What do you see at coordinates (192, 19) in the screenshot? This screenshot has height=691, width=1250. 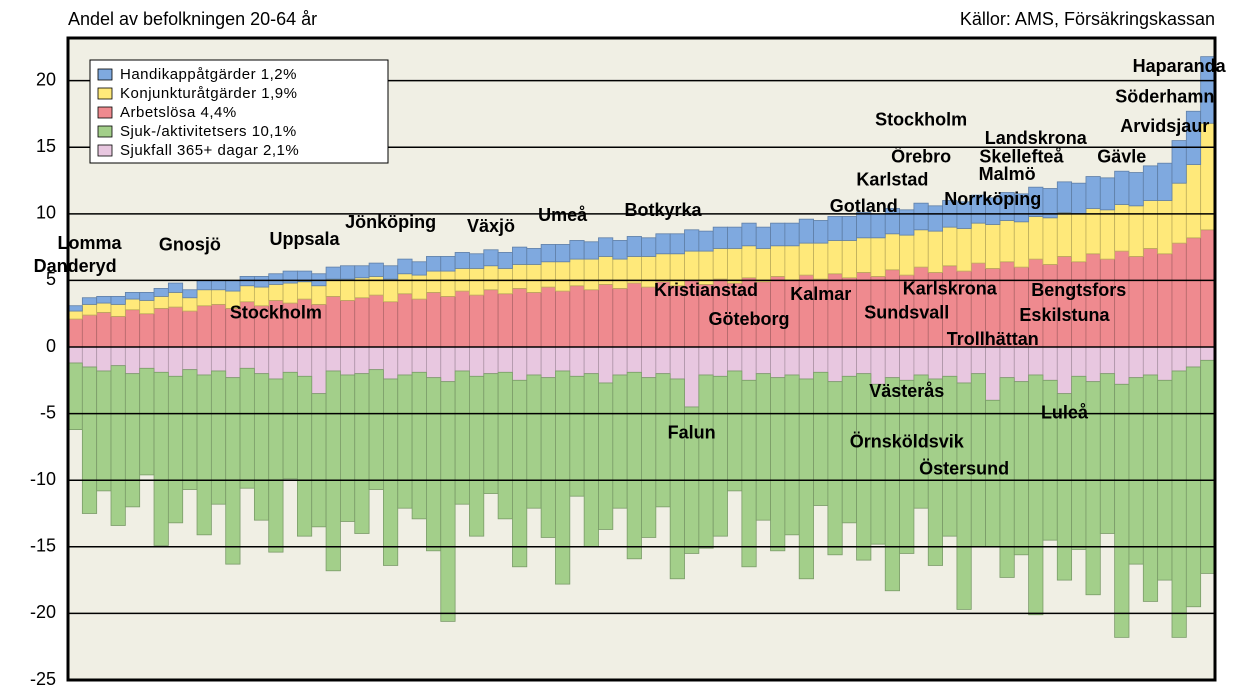 I see `subtitle: Andel av befolkningen 20-64 år` at bounding box center [192, 19].